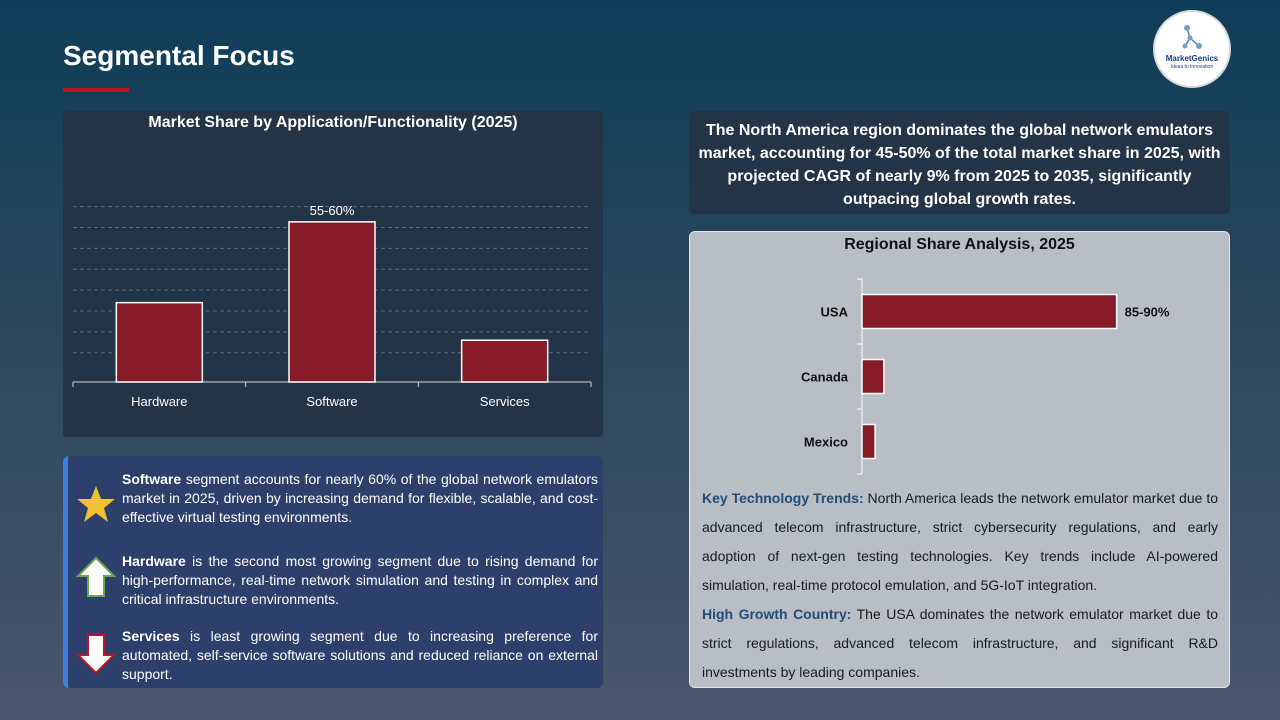 Image resolution: width=1280 pixels, height=720 pixels. Describe the element at coordinates (179, 55) in the screenshot. I see `page-title: Segmental Focus` at that location.